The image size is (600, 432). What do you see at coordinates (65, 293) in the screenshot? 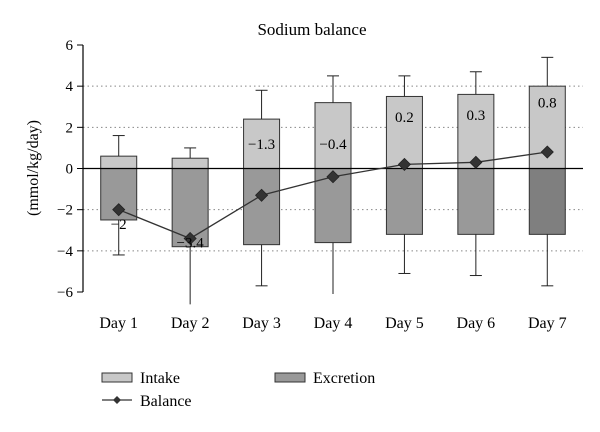
I see `y-tick-label: −6` at bounding box center [65, 293].